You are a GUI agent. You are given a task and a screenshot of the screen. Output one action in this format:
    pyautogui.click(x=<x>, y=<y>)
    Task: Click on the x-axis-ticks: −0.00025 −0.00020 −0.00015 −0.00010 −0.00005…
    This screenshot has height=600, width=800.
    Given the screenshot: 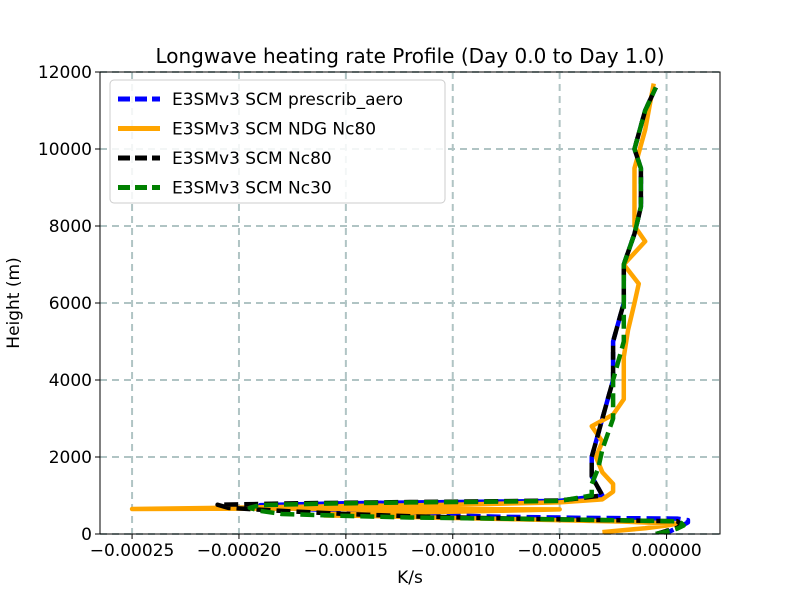 What is the action you would take?
    pyautogui.click(x=396, y=547)
    